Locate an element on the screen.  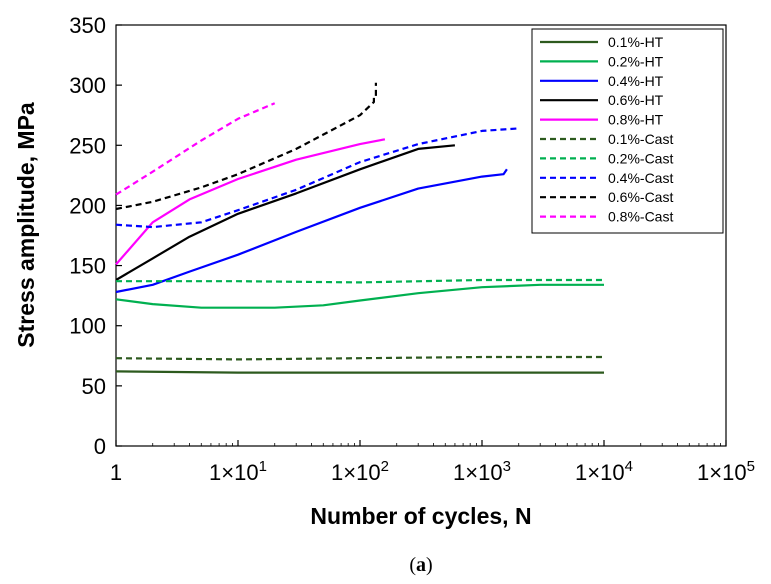
x-tick-label: 1×10¹ is located at coordinates (238, 471).